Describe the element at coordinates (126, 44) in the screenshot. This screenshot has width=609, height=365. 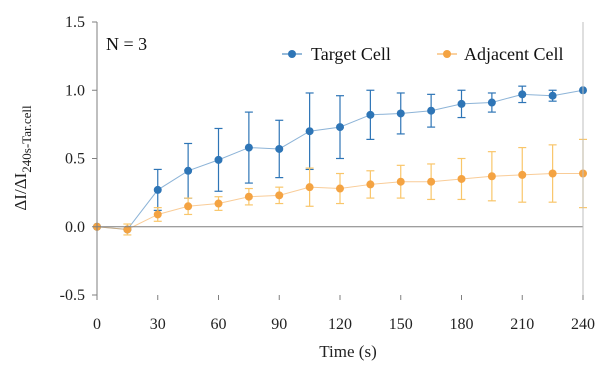
I see `annotation-n: N = 3` at that location.